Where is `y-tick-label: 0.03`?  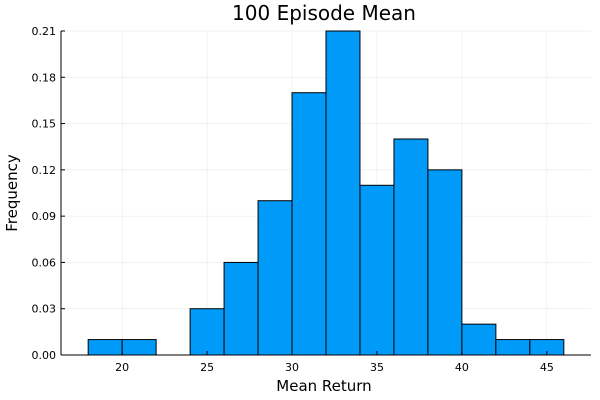 y-tick-label: 0.03 is located at coordinates (44, 309).